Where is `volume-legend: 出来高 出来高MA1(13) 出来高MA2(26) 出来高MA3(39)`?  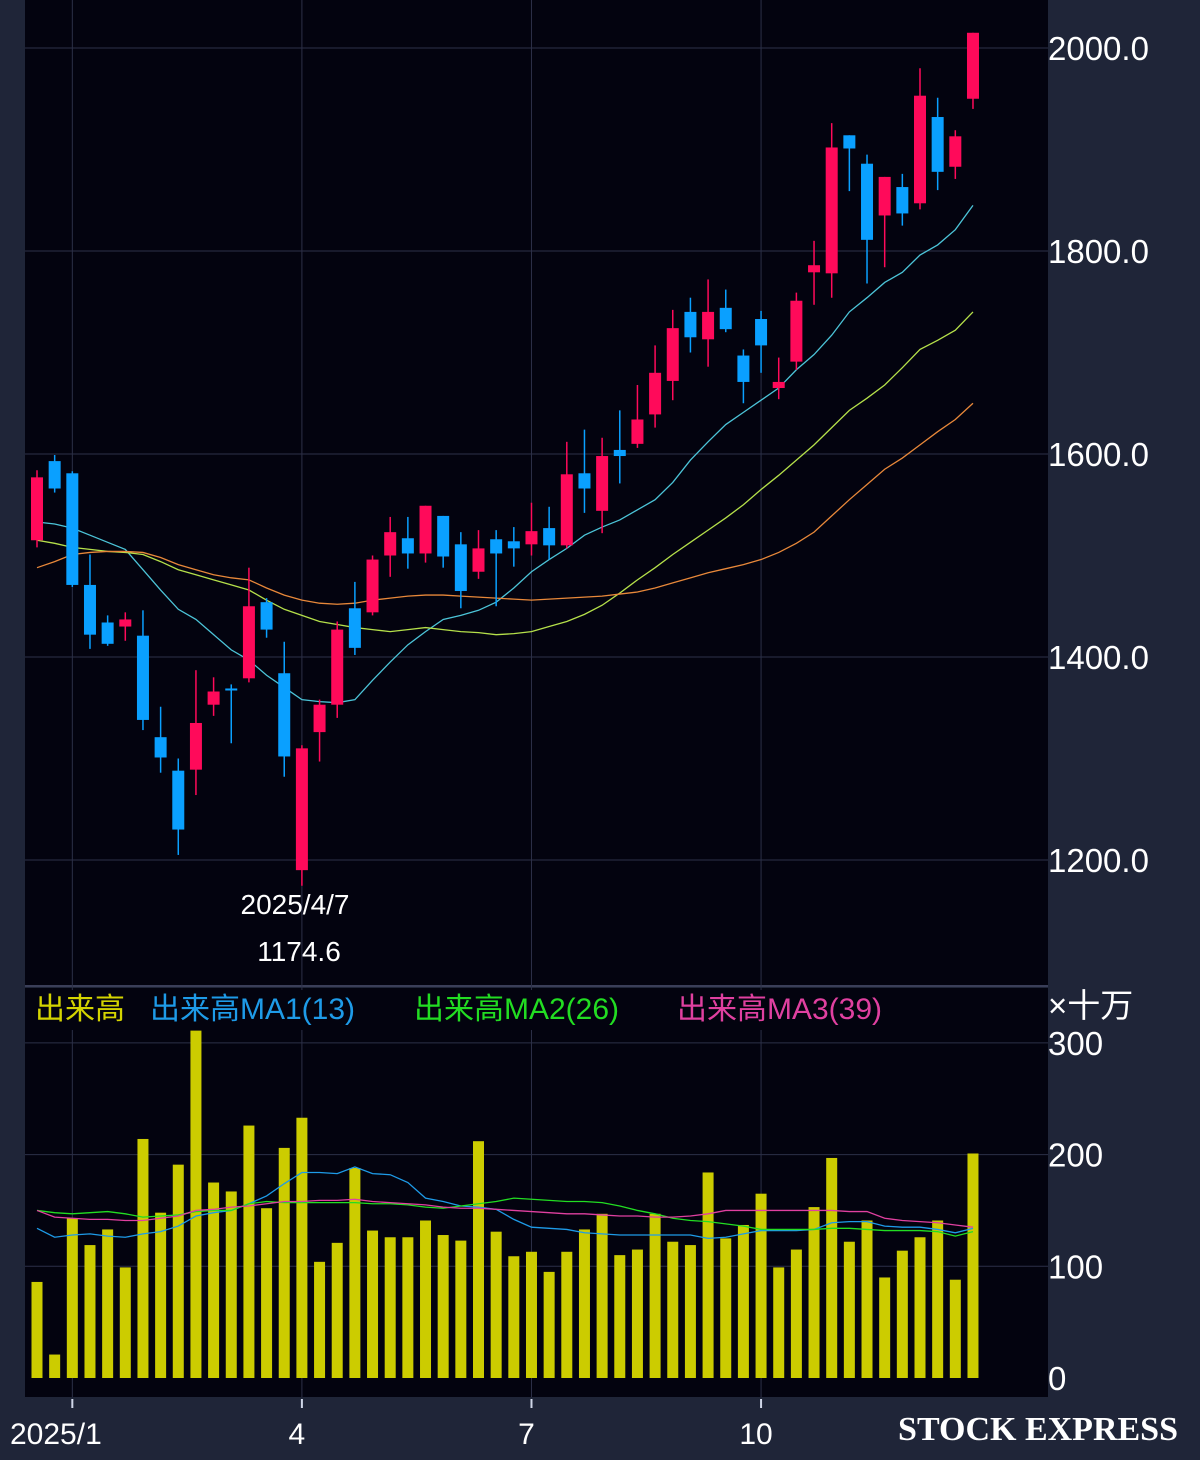
volume-legend: 出来高 出来高MA1(13) 出来高MA2(26) 出来高MA3(39) is located at coordinates (475, 1010).